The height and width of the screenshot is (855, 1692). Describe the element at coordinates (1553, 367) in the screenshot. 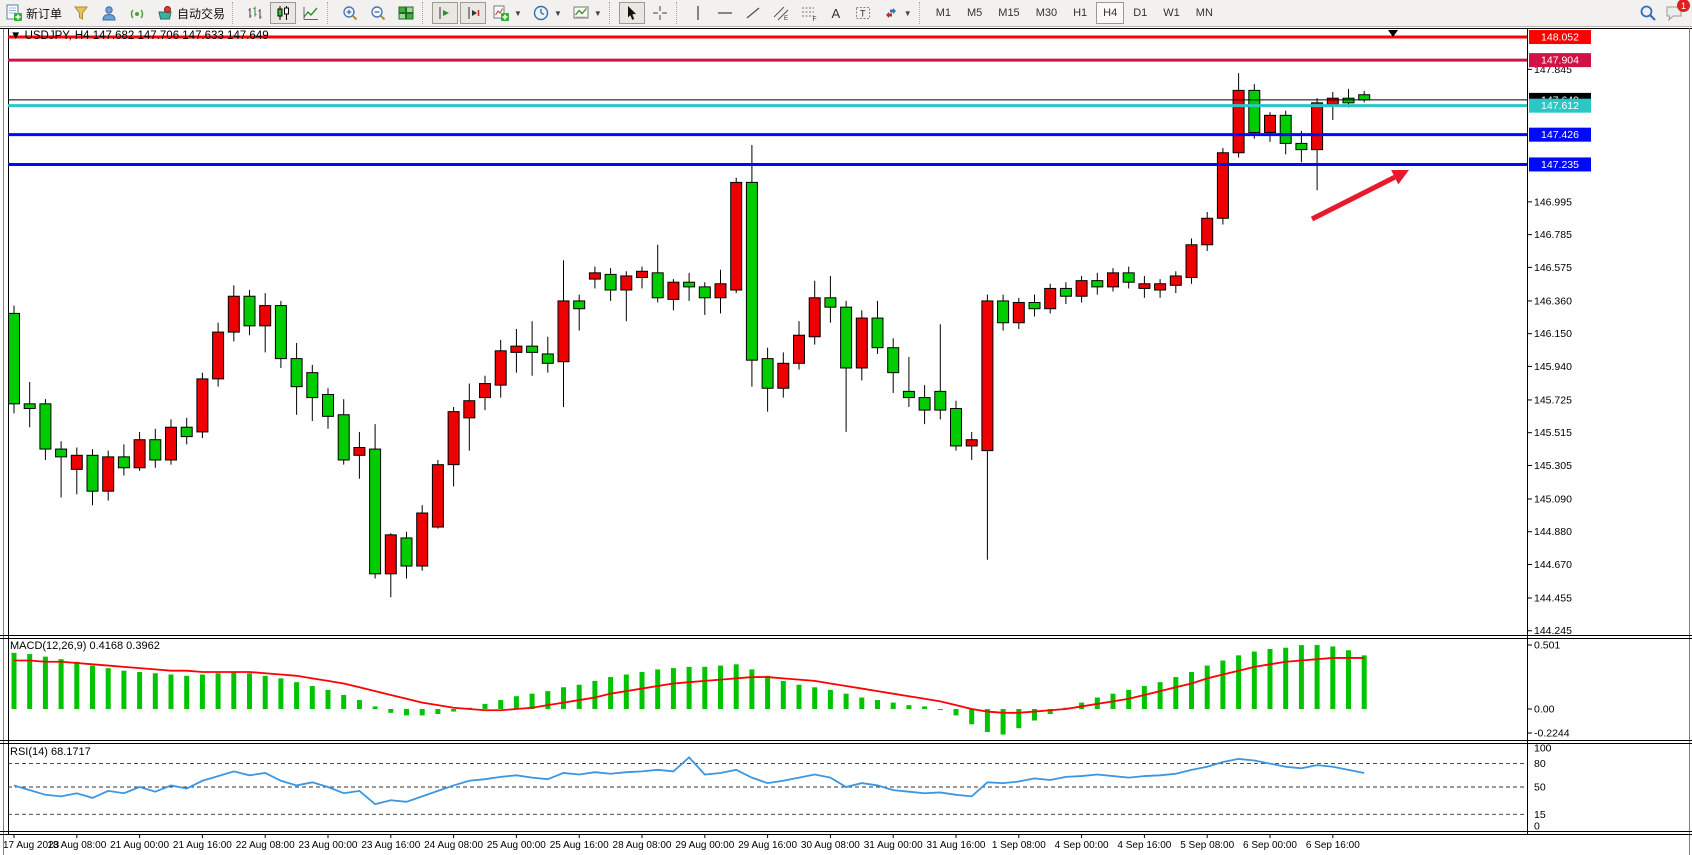

I see `price-axis-label: 145.940` at that location.